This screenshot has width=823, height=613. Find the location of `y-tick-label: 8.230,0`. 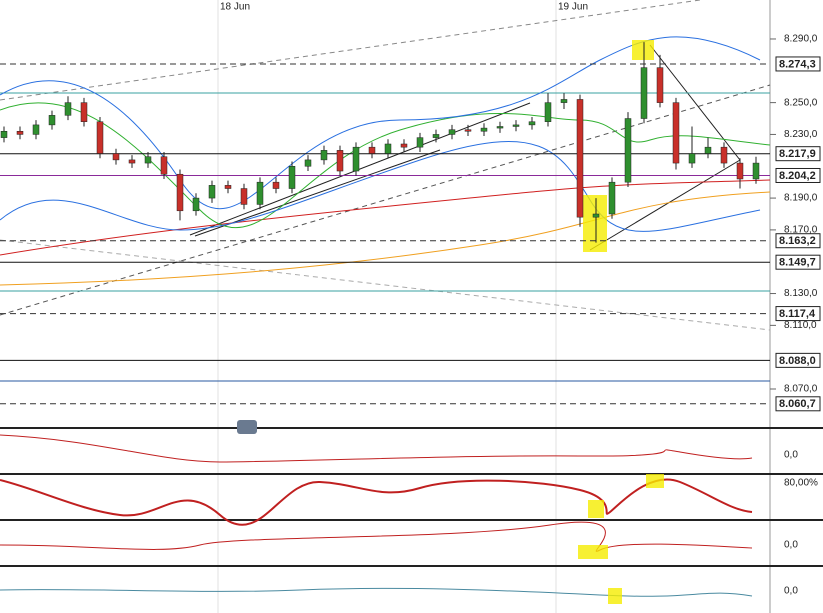

y-tick-label: 8.230,0 is located at coordinates (801, 134).